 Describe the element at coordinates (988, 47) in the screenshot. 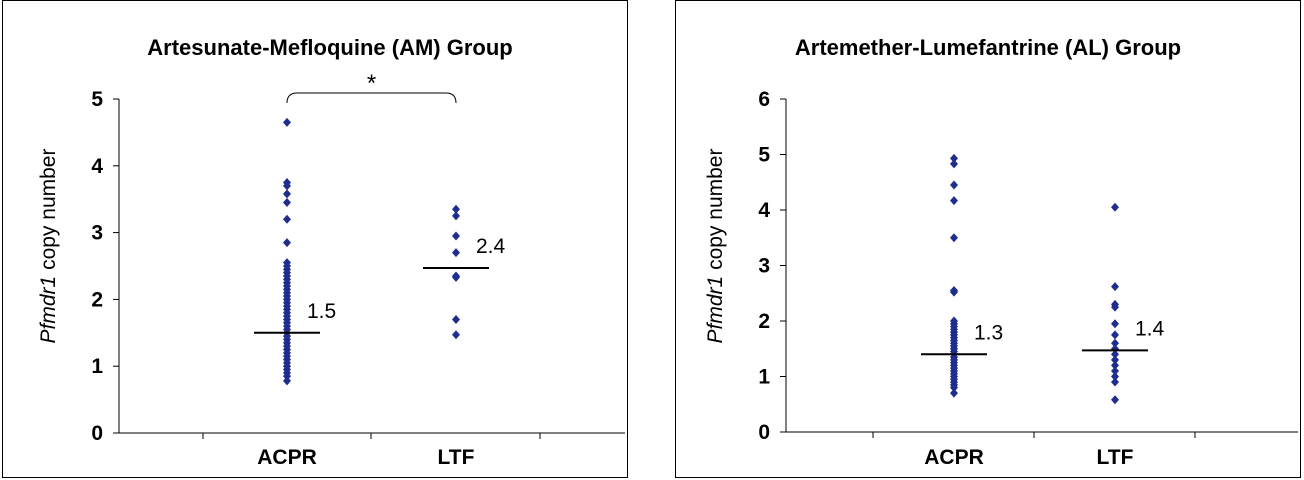

I see `chart-title: Artemether-Lumefantrine (AL) Group` at that location.